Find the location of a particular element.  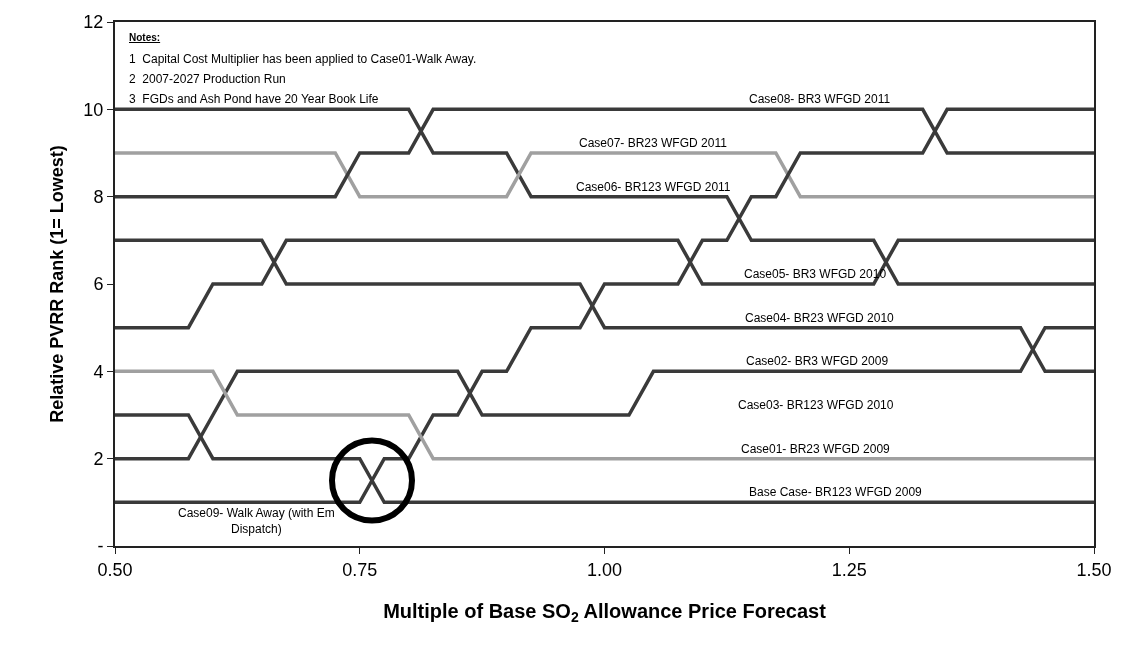

annotation: Case02- BR3 WFGD 2009 is located at coordinates (817, 361).